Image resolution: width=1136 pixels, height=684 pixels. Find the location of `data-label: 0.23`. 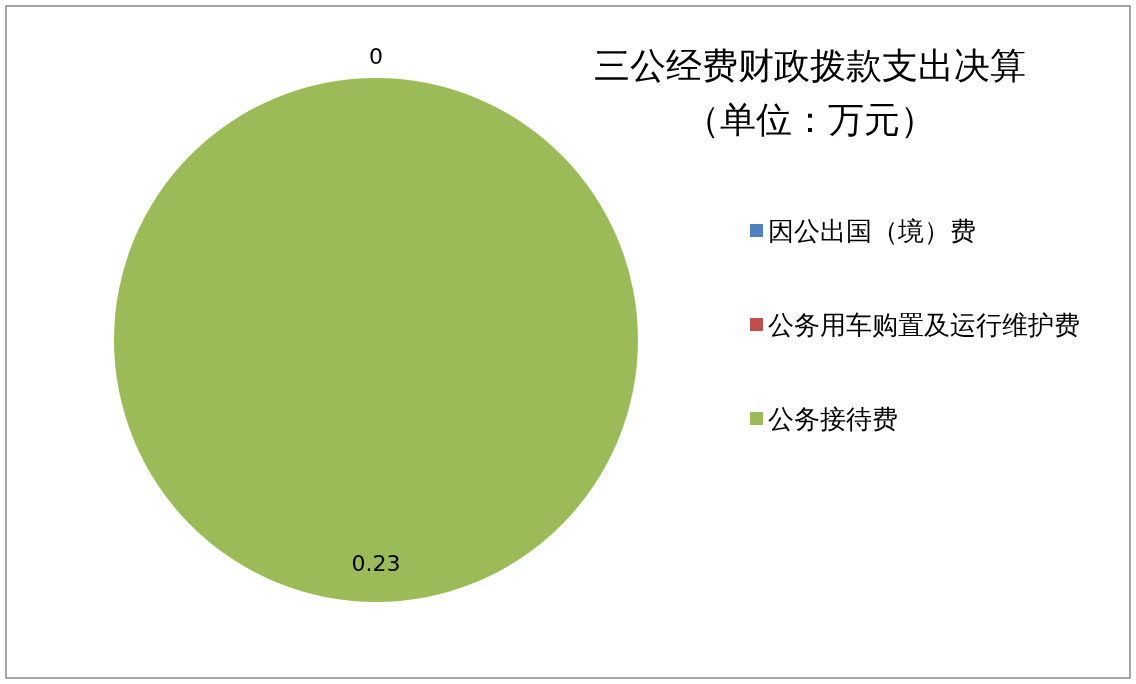

data-label: 0.23 is located at coordinates (376, 564).